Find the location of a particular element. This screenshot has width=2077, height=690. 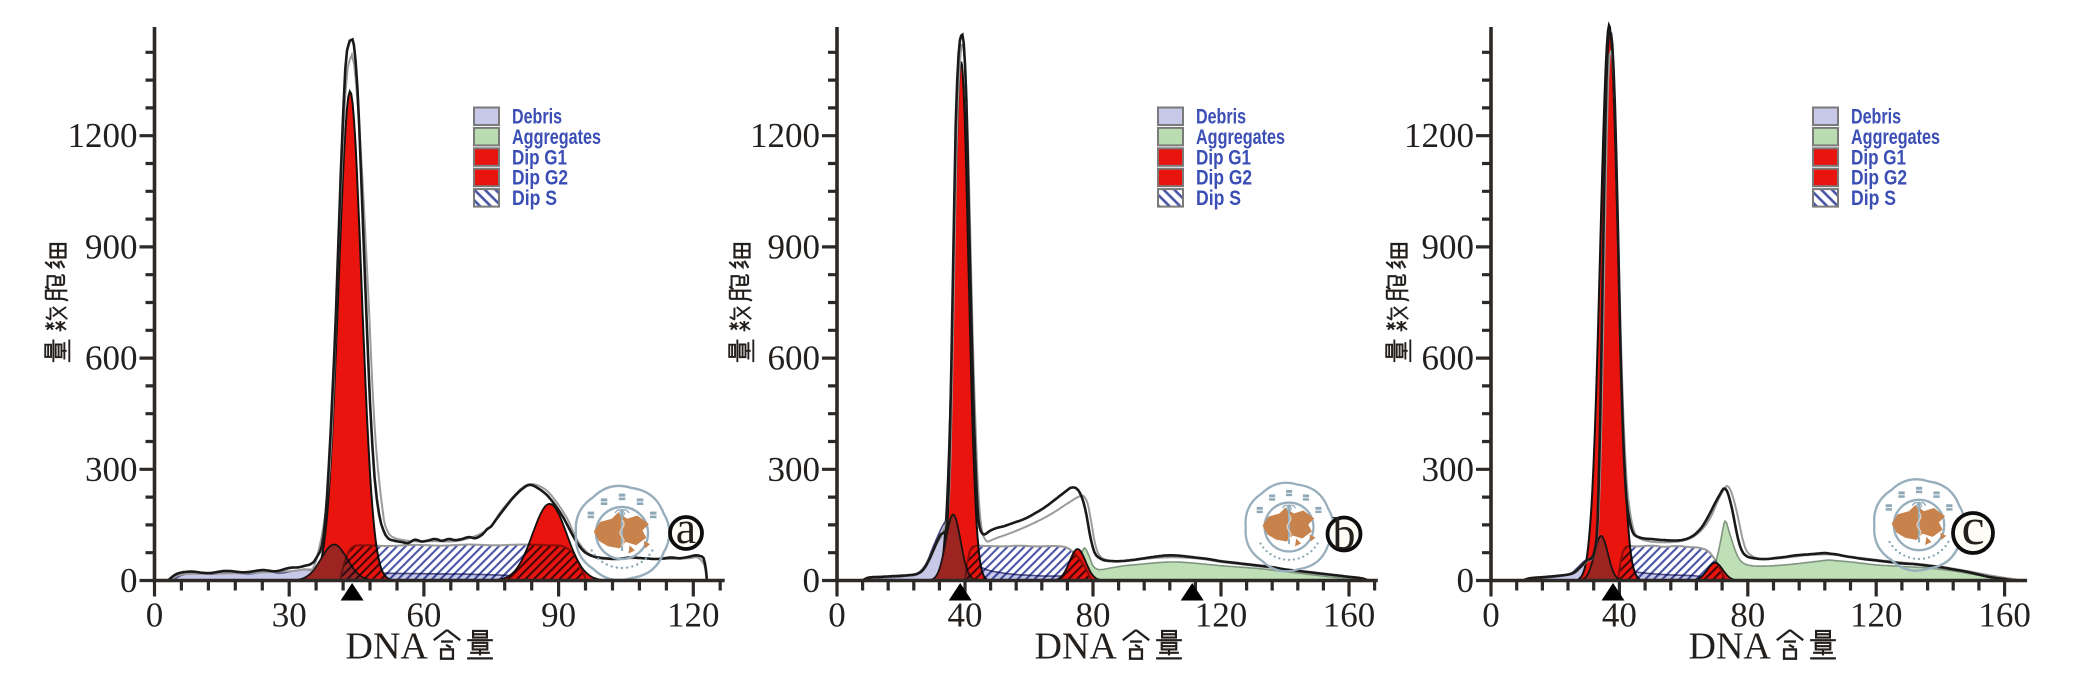

svg-text: c is located at coordinates (1972, 527).